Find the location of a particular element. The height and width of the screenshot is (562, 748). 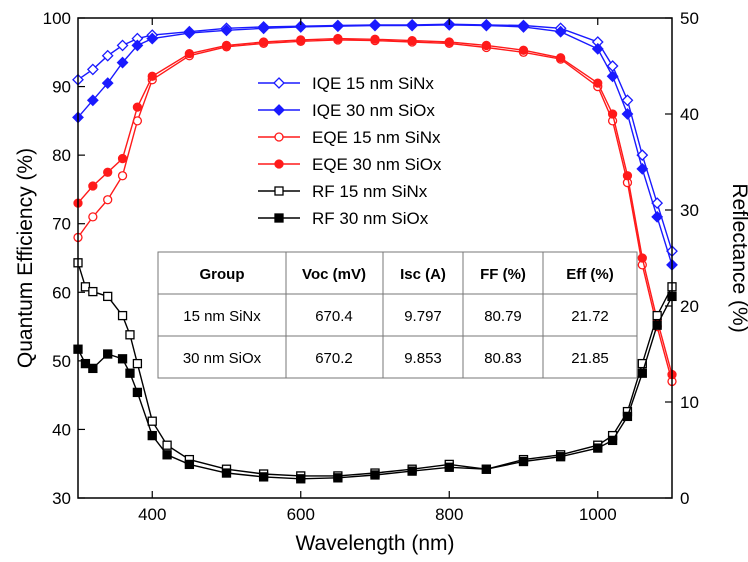

x-axis-title: Wavelength (nm) is located at coordinates (374, 543).